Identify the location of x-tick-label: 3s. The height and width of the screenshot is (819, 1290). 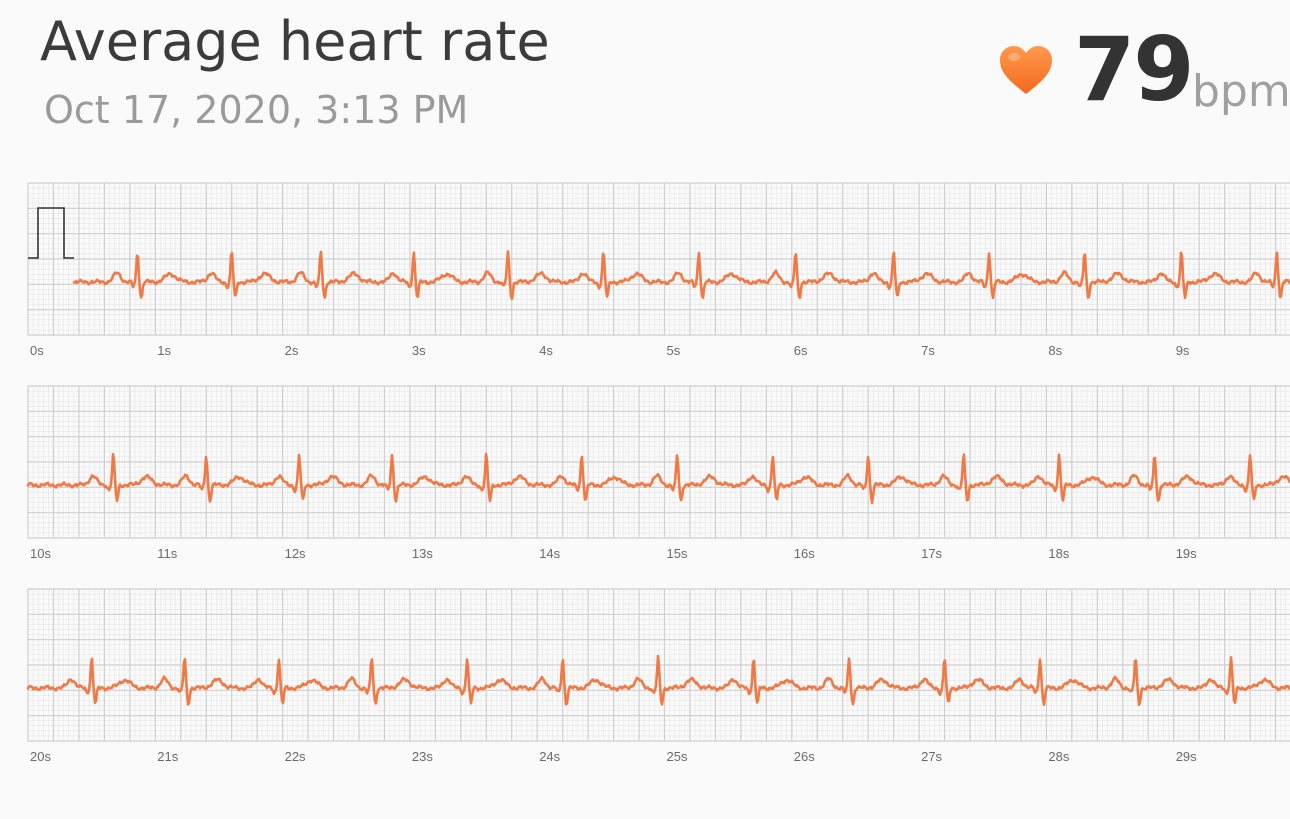
(419, 350).